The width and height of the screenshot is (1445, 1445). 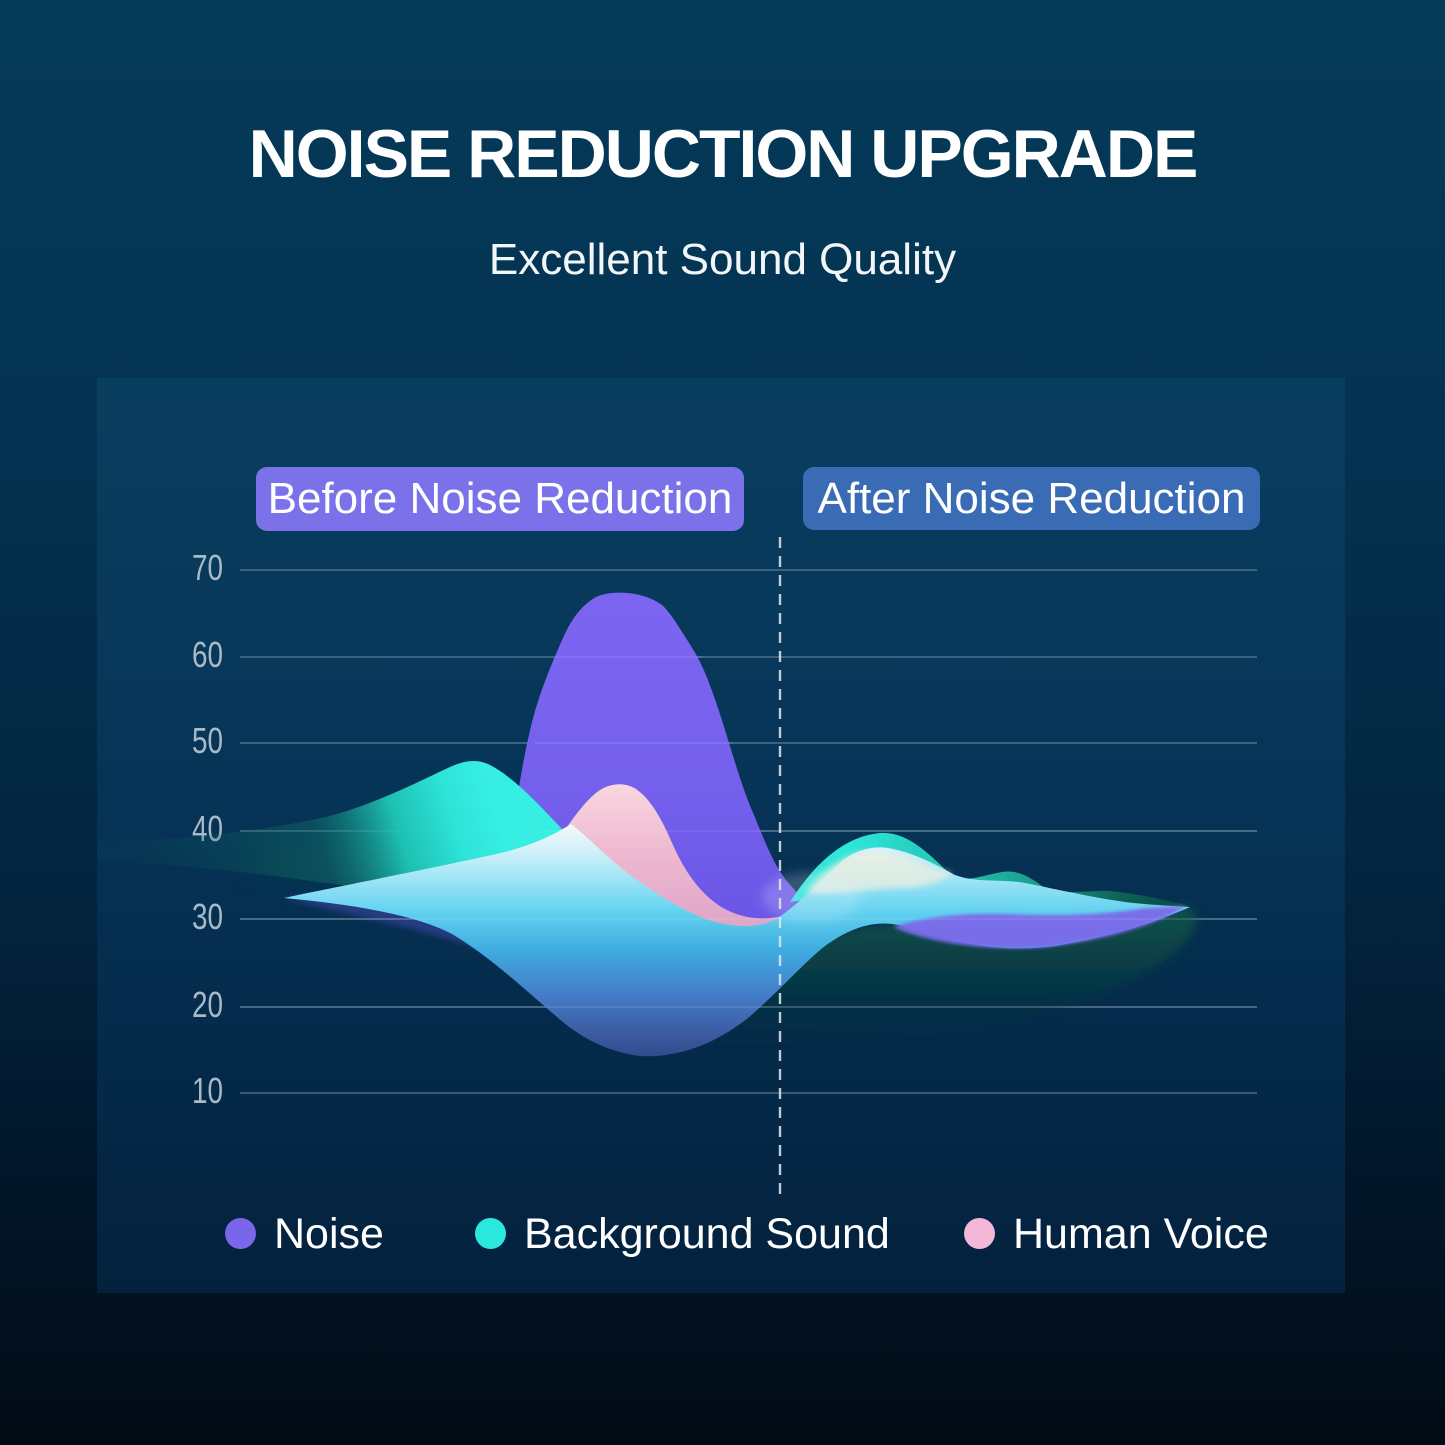 What do you see at coordinates (207, 1090) in the screenshot?
I see `svg-text: 10` at bounding box center [207, 1090].